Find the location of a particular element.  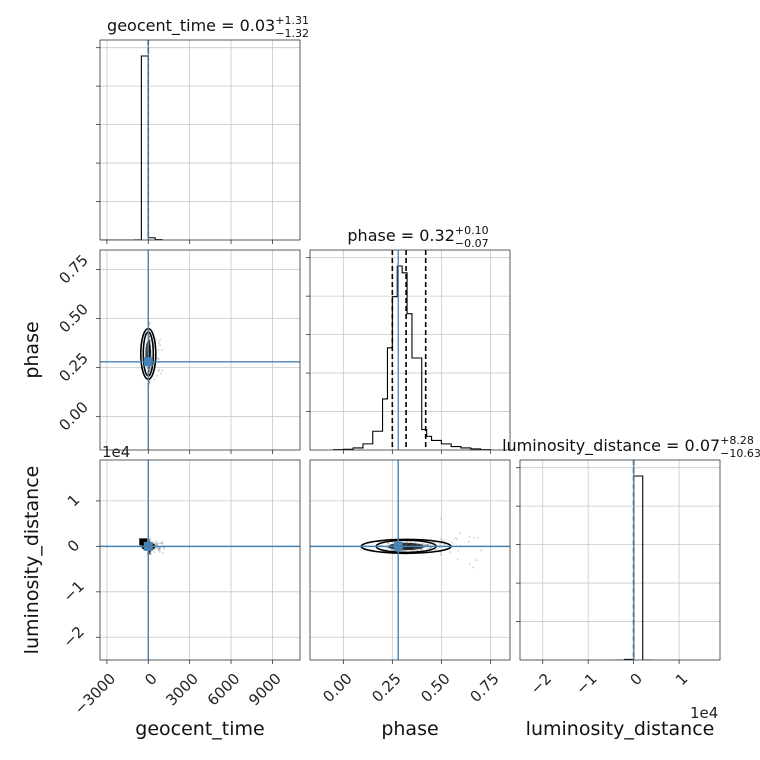

x-tick-label: −1 is located at coordinates (586, 684).